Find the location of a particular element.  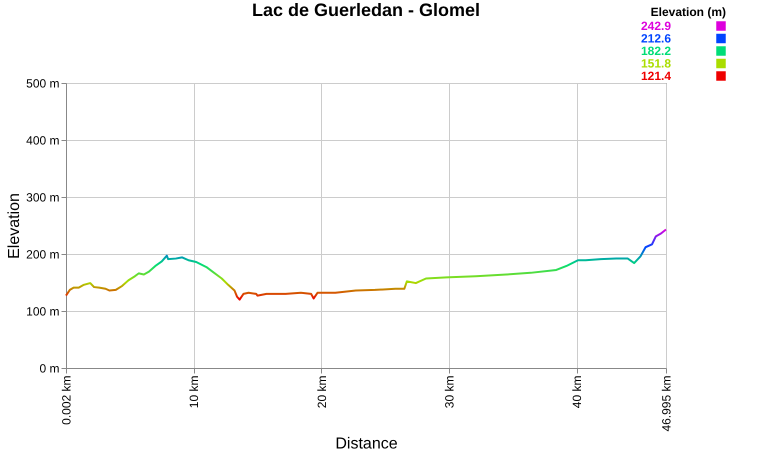

x-tick-label: 0.002 km is located at coordinates (67, 400).